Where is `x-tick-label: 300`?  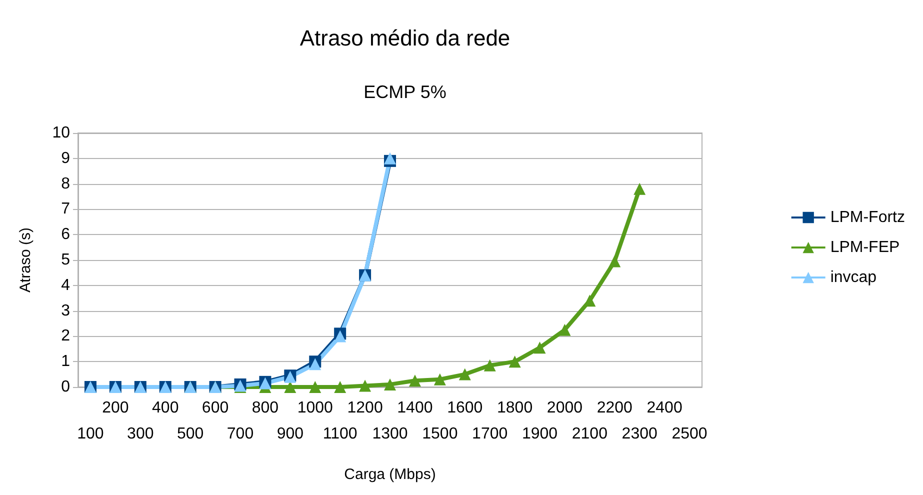 x-tick-label: 300 is located at coordinates (140, 434).